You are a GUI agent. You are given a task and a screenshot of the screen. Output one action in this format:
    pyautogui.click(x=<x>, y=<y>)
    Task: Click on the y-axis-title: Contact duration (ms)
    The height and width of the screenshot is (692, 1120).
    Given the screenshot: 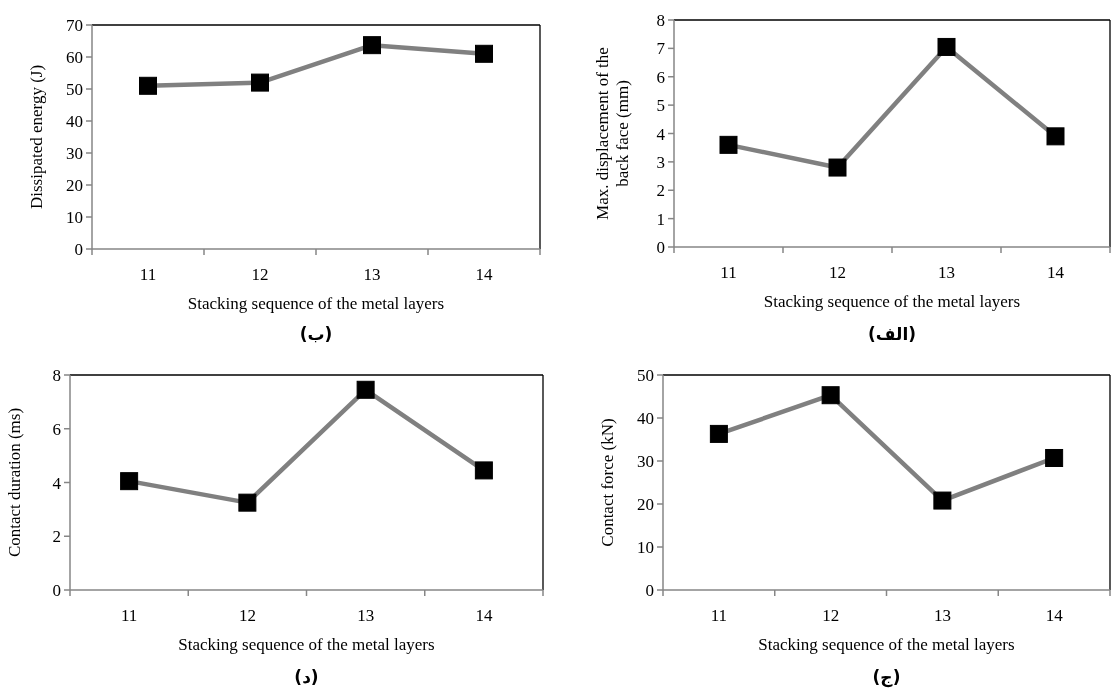 What is the action you would take?
    pyautogui.click(x=14, y=482)
    